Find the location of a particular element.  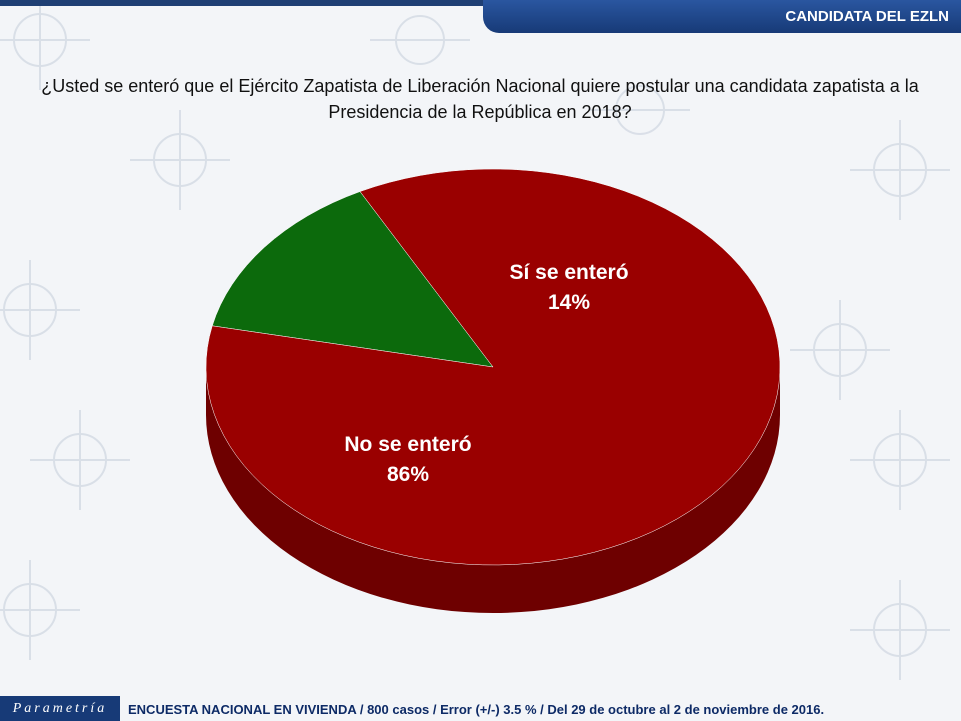

header-title: CANDIDATA DEL EZLN is located at coordinates (722, 16).